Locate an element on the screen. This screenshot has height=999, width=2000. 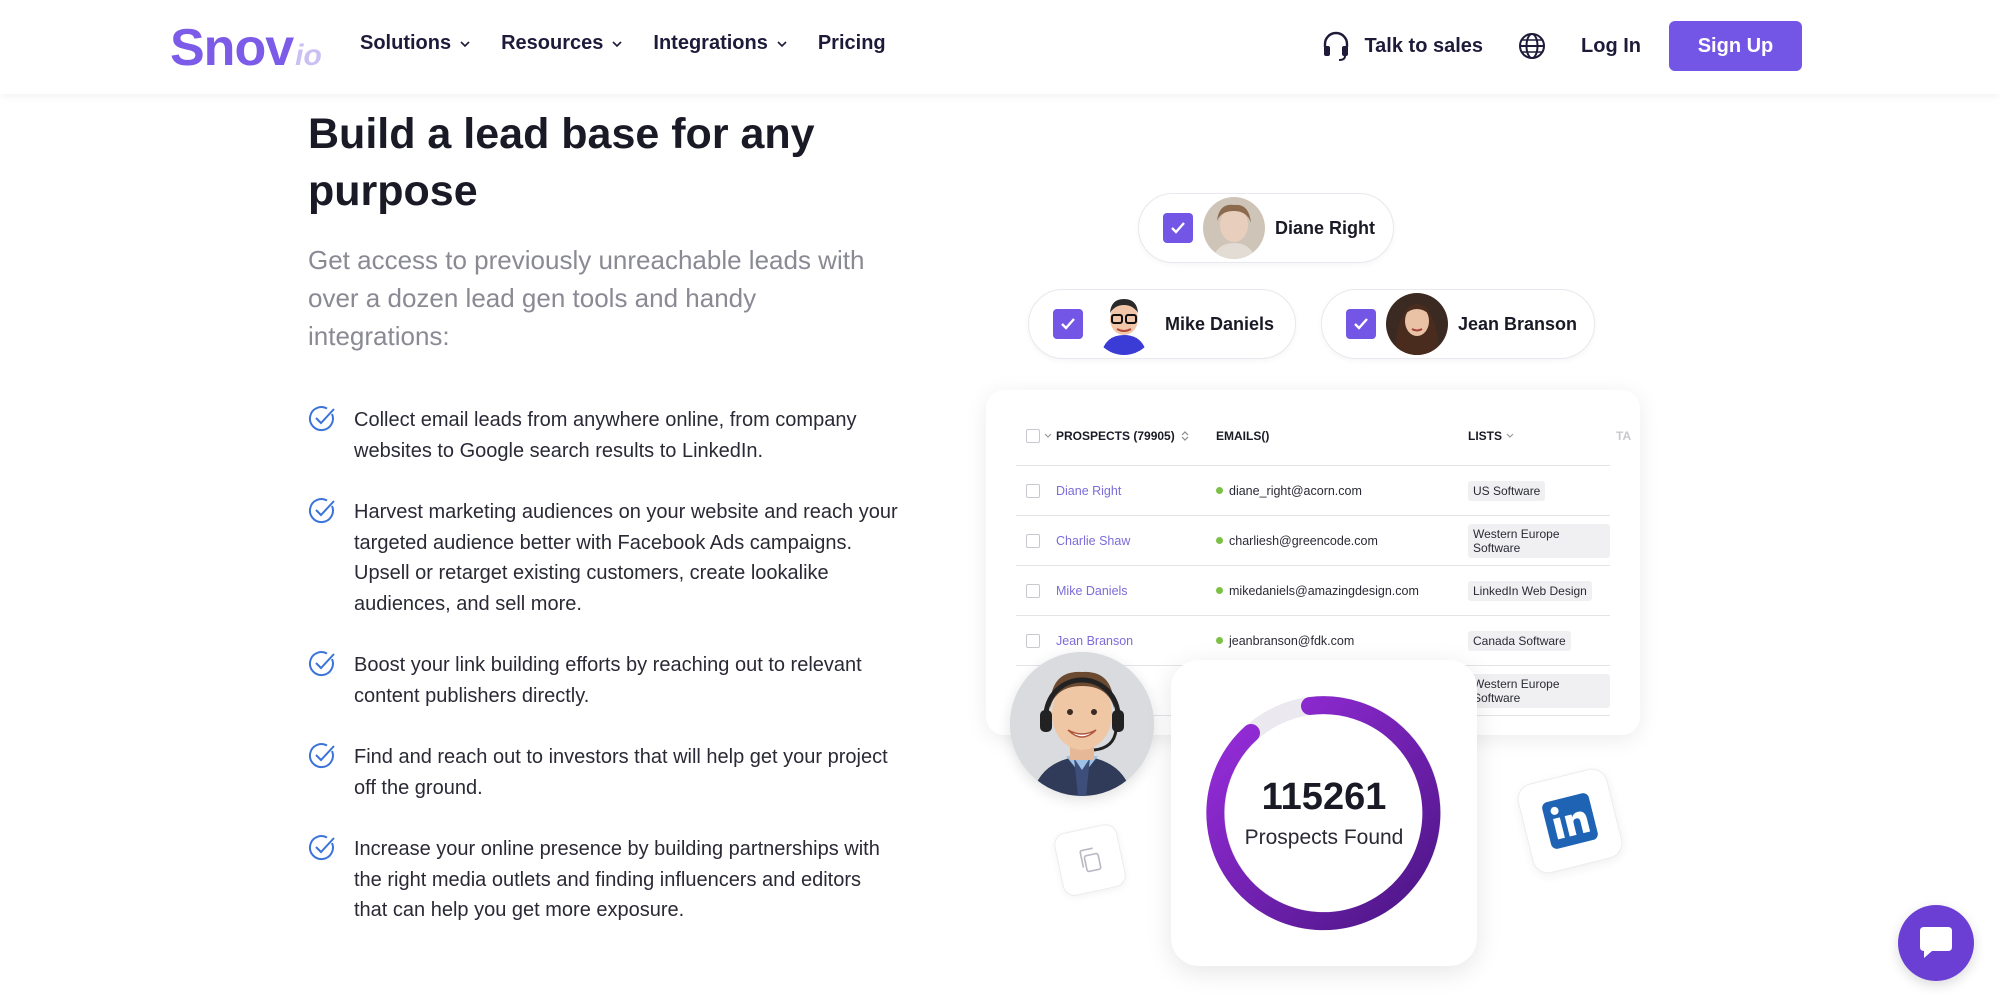
copy-icon is located at coordinates (1090, 860).